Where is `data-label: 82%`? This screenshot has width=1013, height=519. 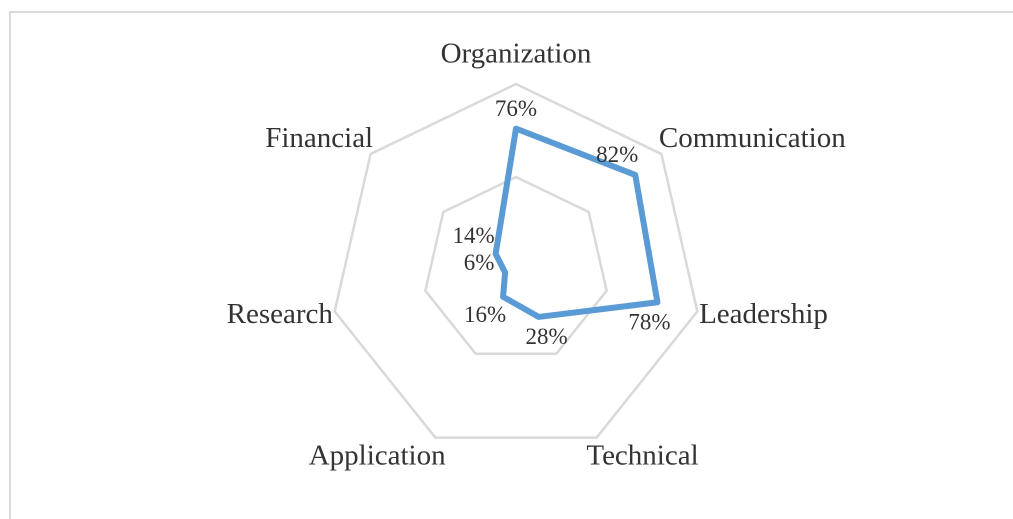
data-label: 82% is located at coordinates (617, 154).